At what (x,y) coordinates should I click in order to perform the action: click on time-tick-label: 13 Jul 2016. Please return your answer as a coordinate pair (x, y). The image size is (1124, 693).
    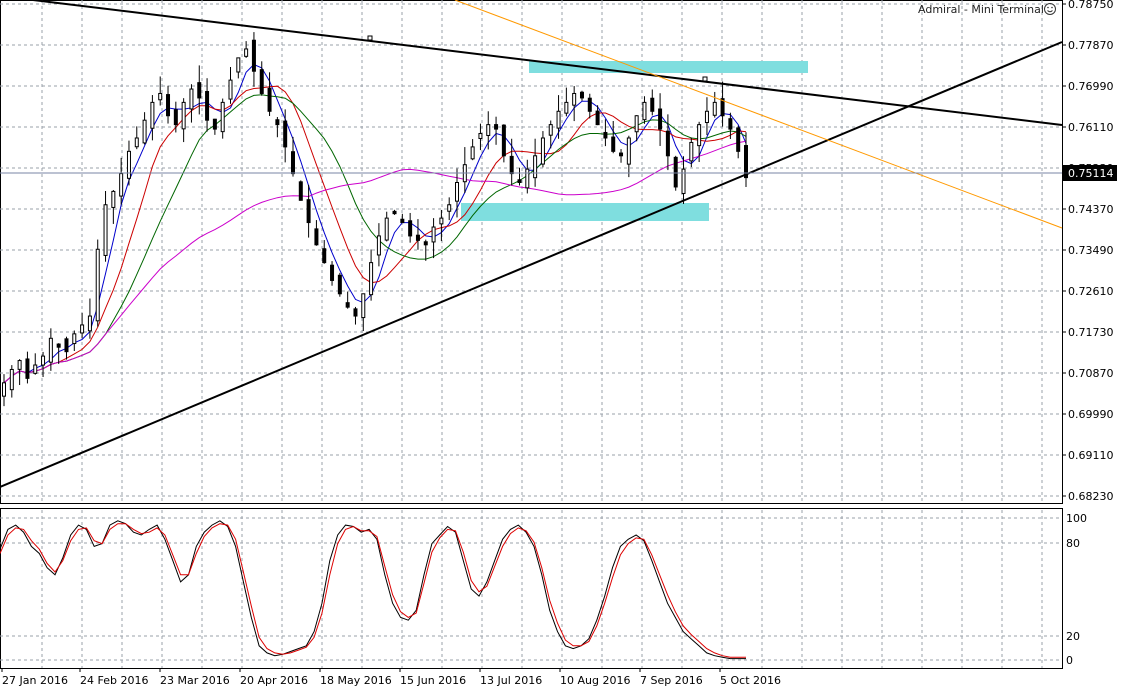
    Looking at the image, I should click on (511, 680).